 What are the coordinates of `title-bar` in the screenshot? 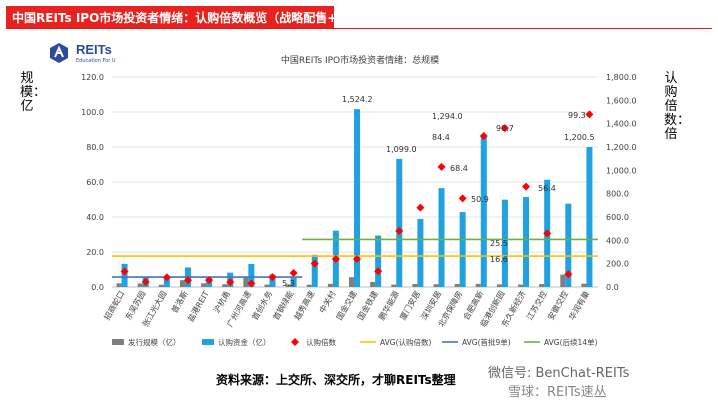 It's located at (170, 17).